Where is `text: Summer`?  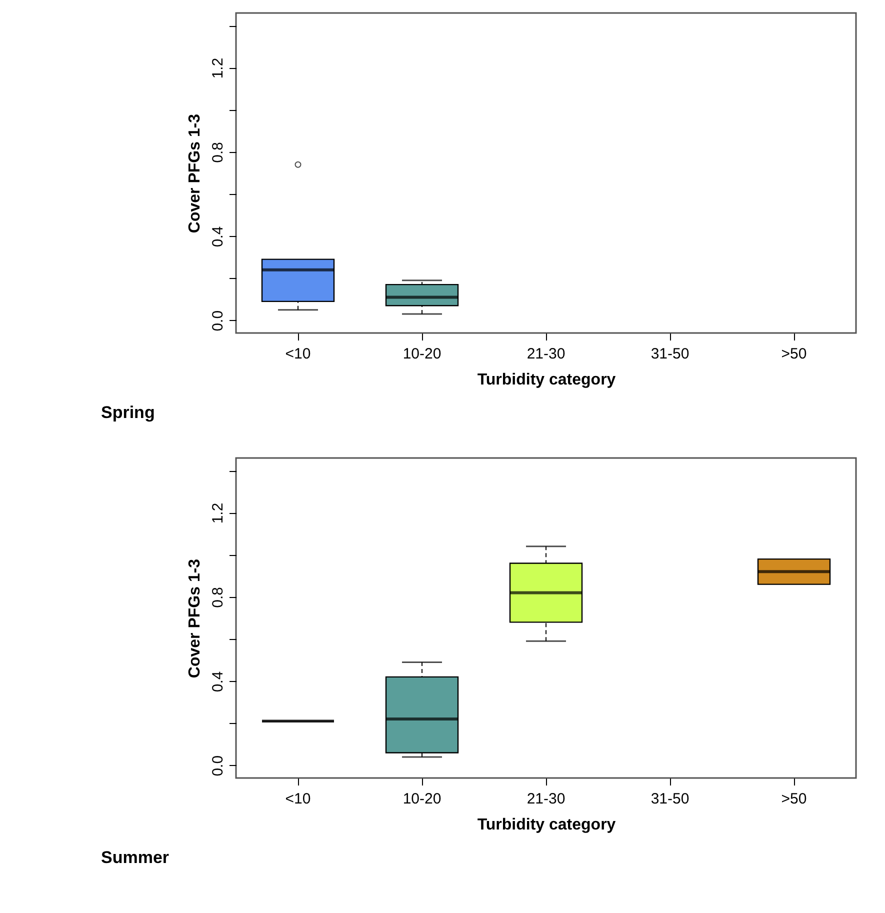 text: Summer is located at coordinates (135, 857).